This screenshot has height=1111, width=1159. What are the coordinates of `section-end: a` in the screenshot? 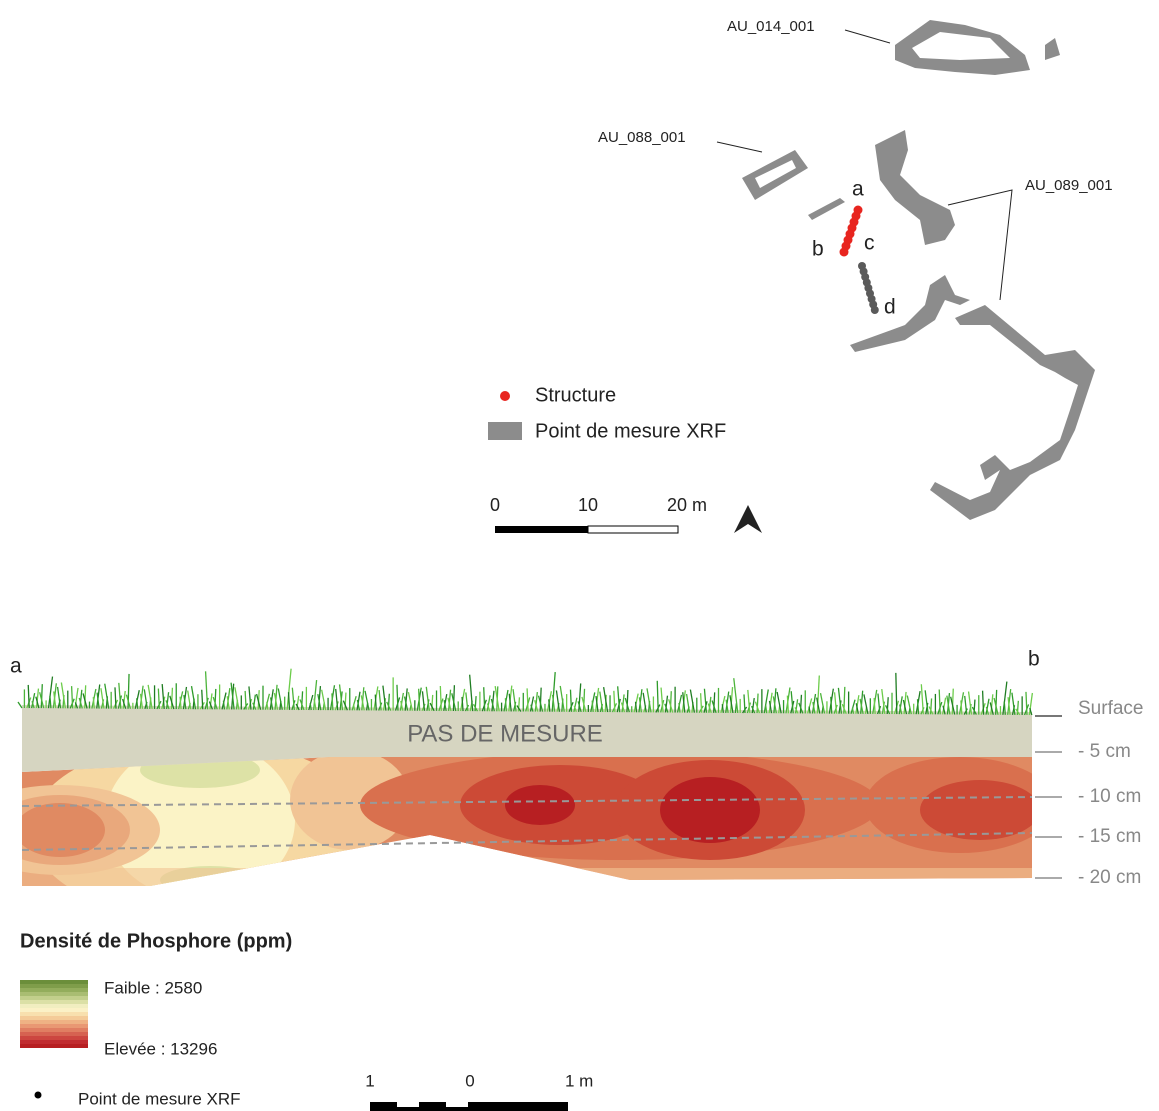 It's located at (16, 666).